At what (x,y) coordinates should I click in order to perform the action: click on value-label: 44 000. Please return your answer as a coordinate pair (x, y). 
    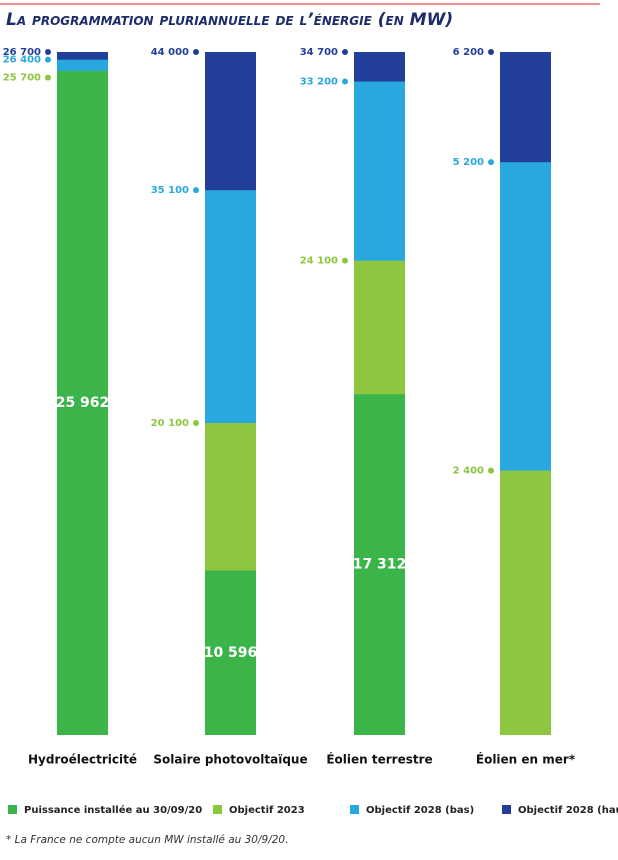
    Looking at the image, I should click on (170, 52).